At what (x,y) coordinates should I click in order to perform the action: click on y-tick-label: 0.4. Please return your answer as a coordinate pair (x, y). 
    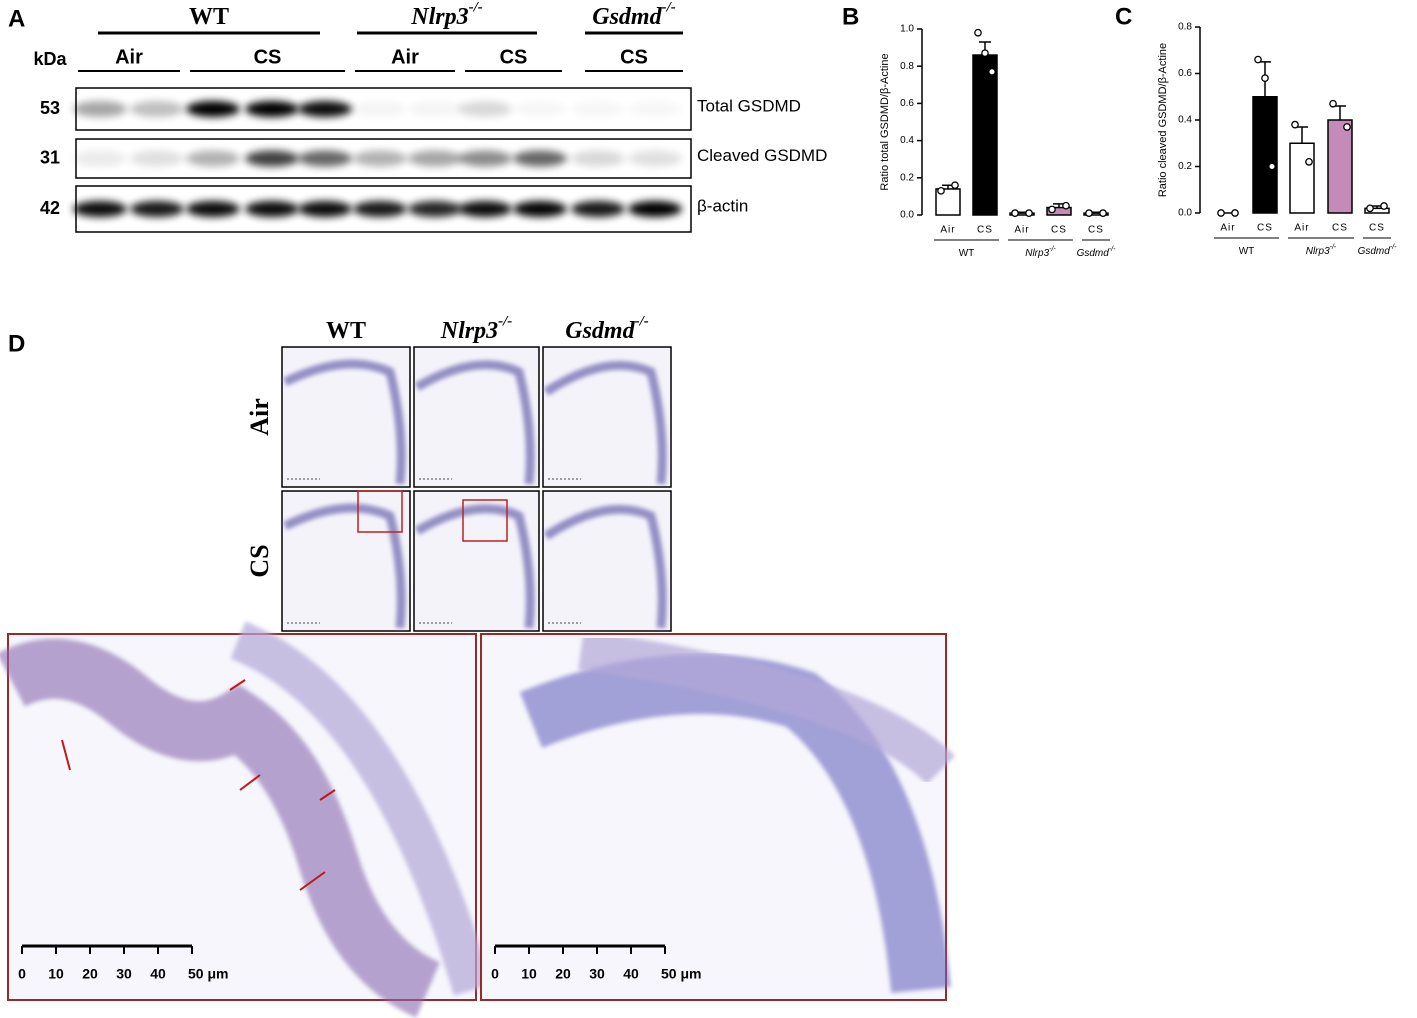
    Looking at the image, I should click on (907, 140).